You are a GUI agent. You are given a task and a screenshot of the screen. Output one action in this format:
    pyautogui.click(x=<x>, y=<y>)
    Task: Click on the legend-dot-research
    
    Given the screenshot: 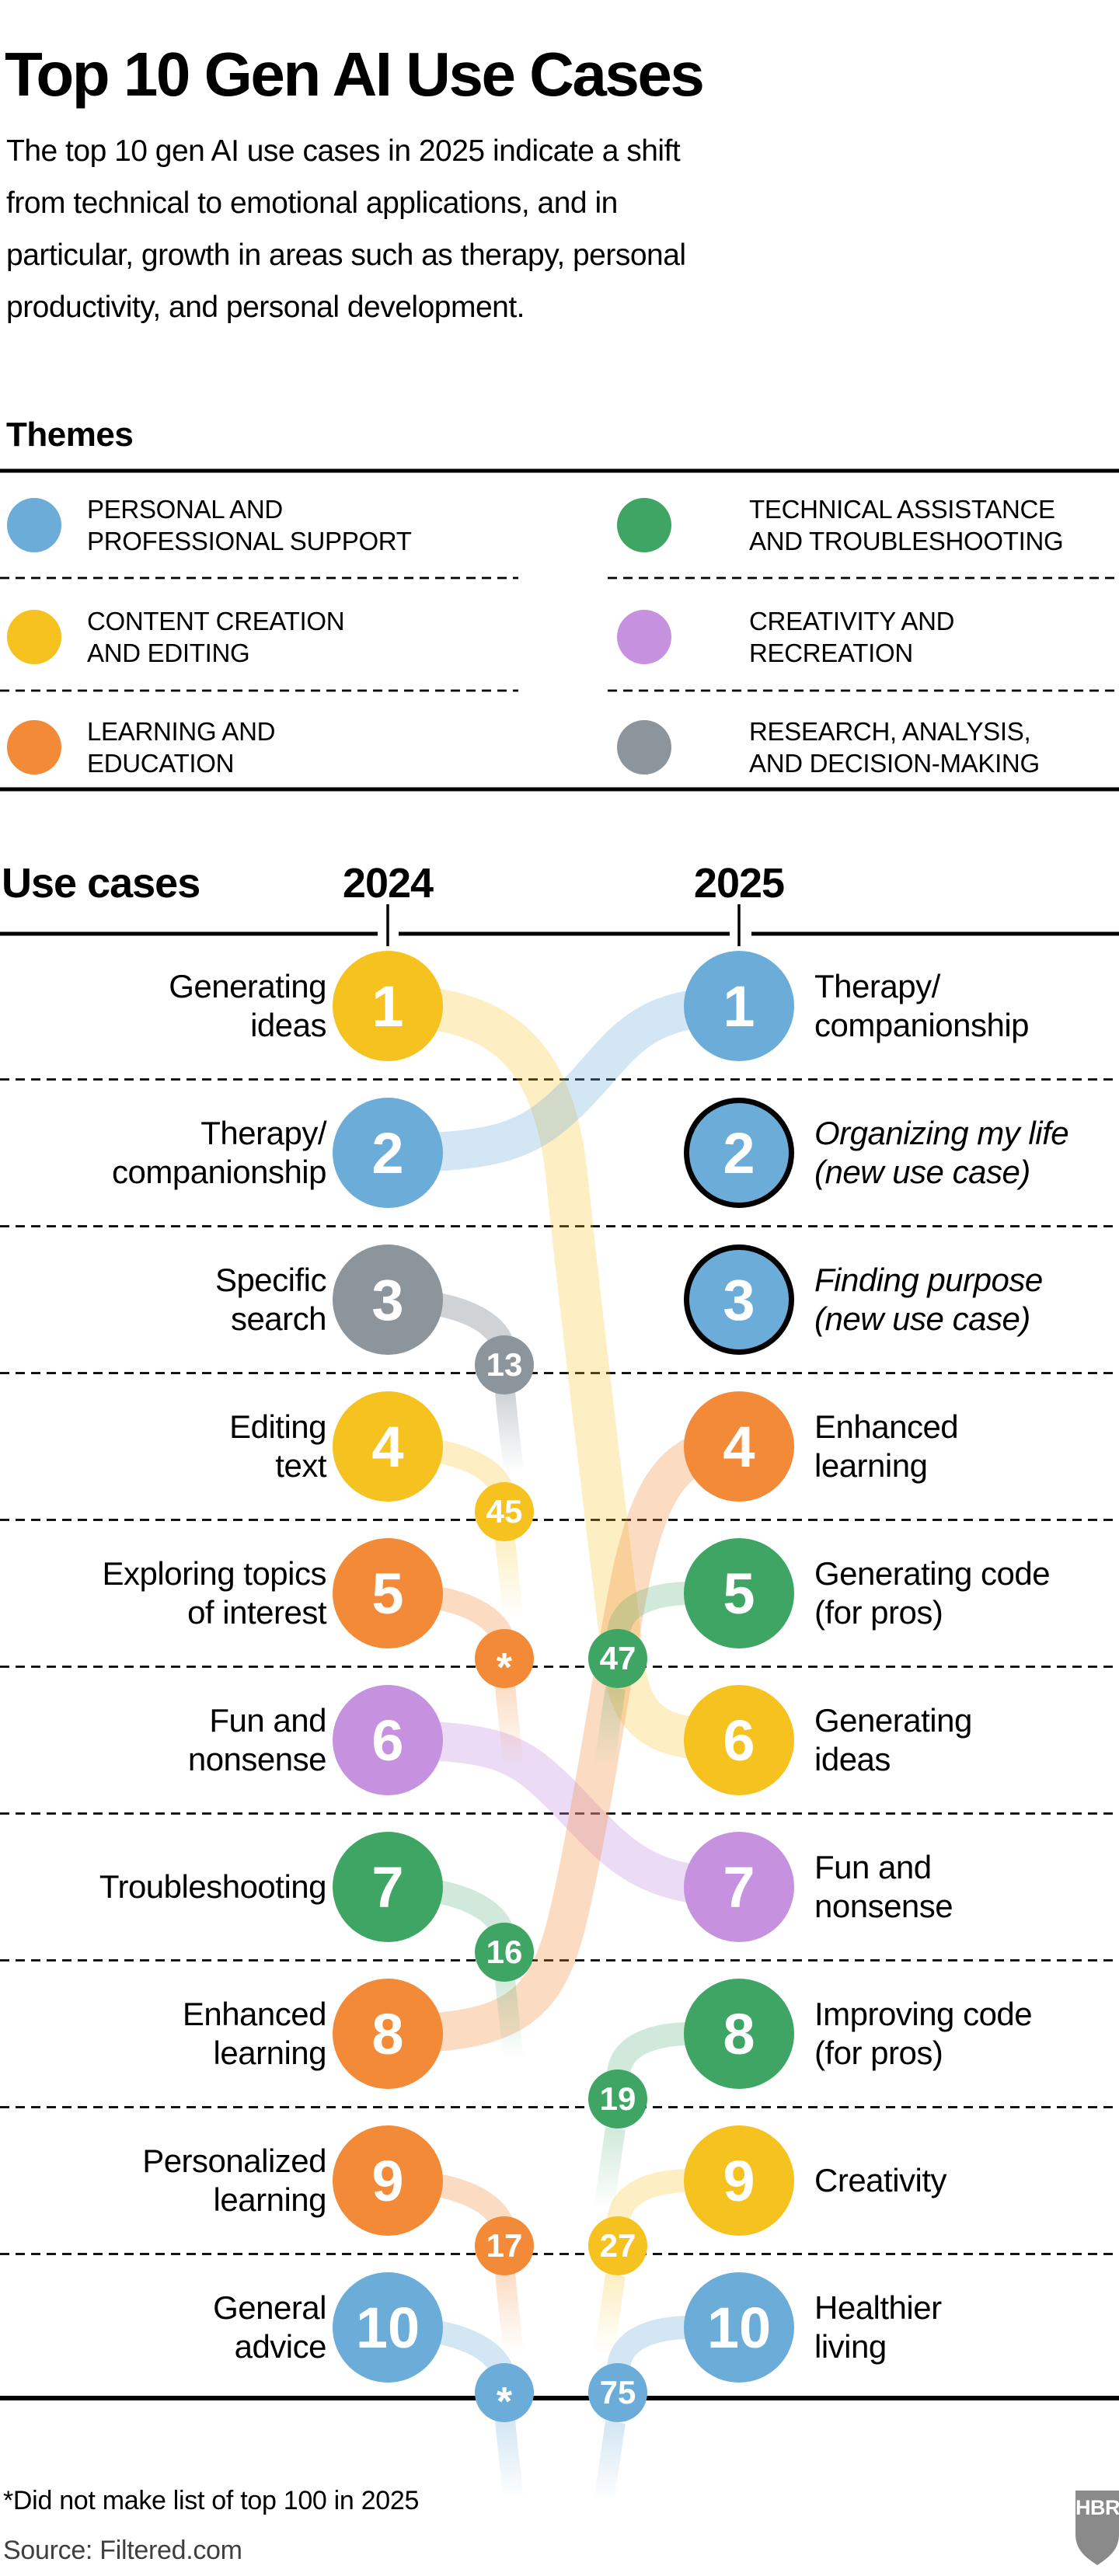 What is the action you would take?
    pyautogui.click(x=644, y=747)
    